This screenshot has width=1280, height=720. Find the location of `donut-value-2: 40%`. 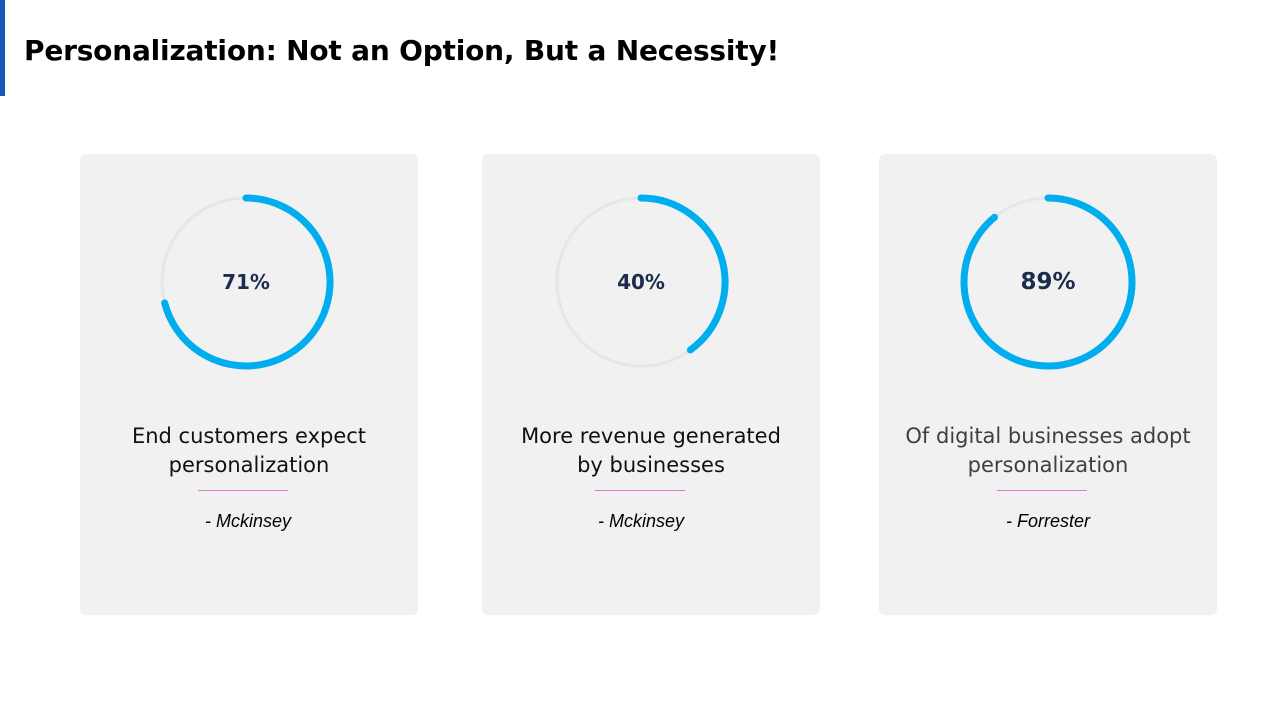

donut-value-2: 40% is located at coordinates (641, 282).